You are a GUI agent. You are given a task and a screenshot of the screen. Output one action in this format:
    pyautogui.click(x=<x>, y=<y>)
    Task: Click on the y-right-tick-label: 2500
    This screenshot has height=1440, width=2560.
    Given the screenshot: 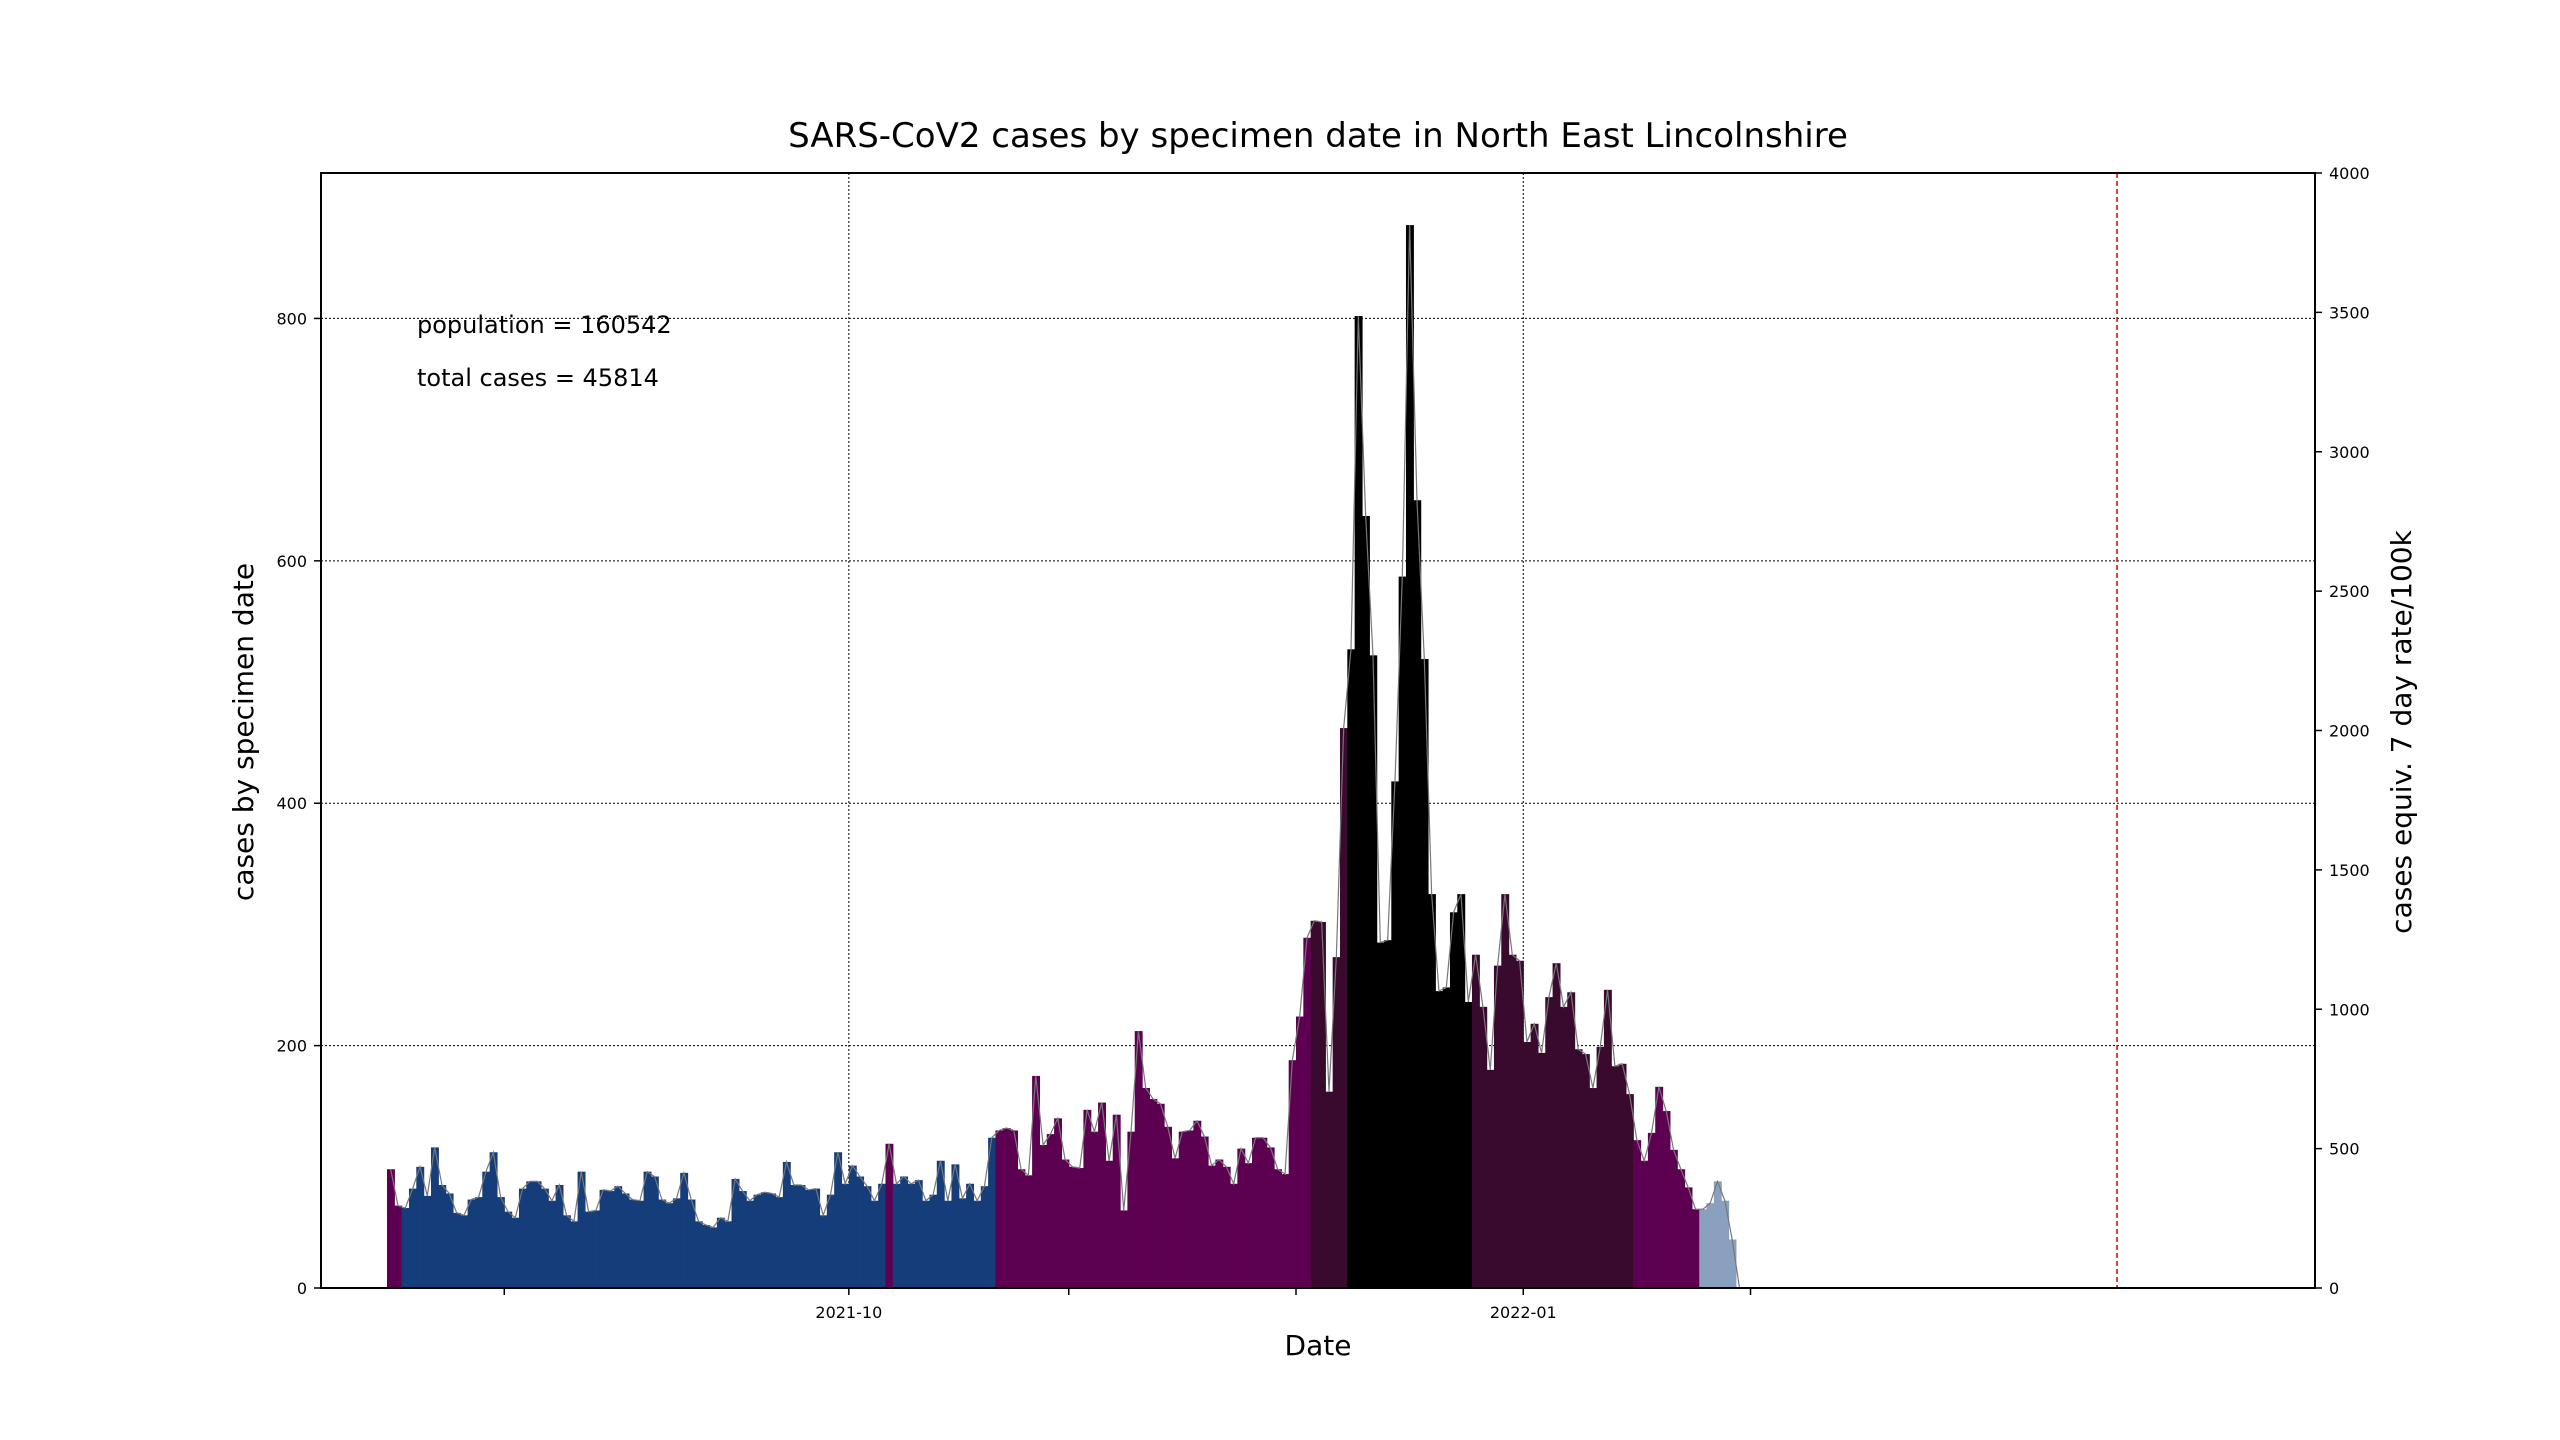 What is the action you would take?
    pyautogui.click(x=2349, y=591)
    